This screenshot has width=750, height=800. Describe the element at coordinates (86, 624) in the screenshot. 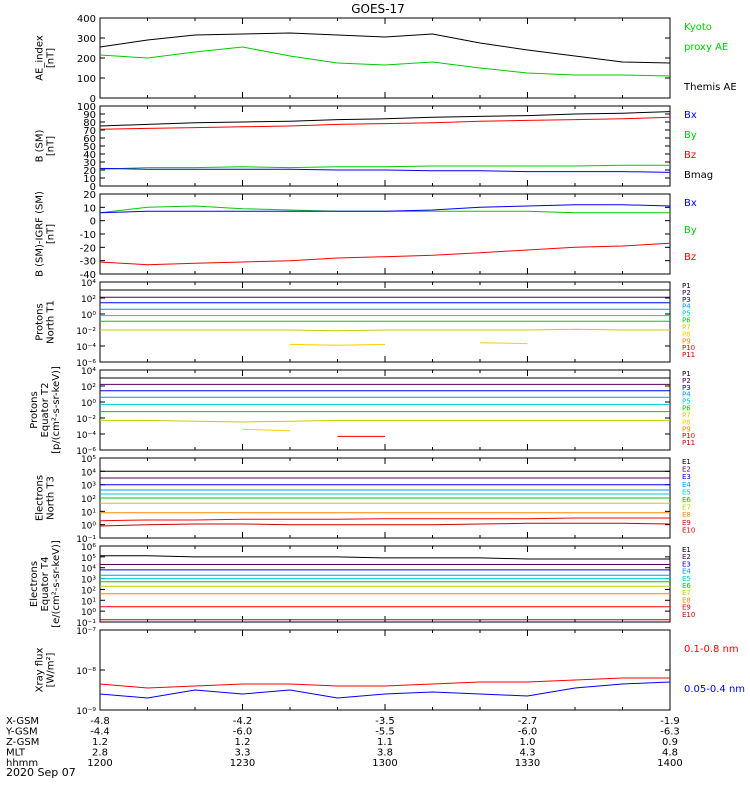

I see `y-tick-label: 10⁻¹` at that location.